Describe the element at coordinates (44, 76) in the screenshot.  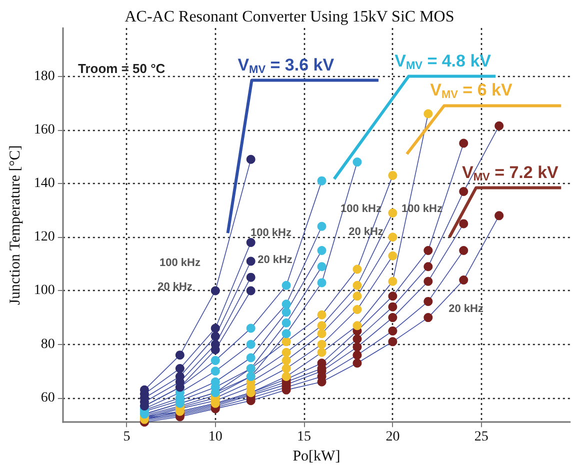
I see `y-tick-label: 180` at that location.